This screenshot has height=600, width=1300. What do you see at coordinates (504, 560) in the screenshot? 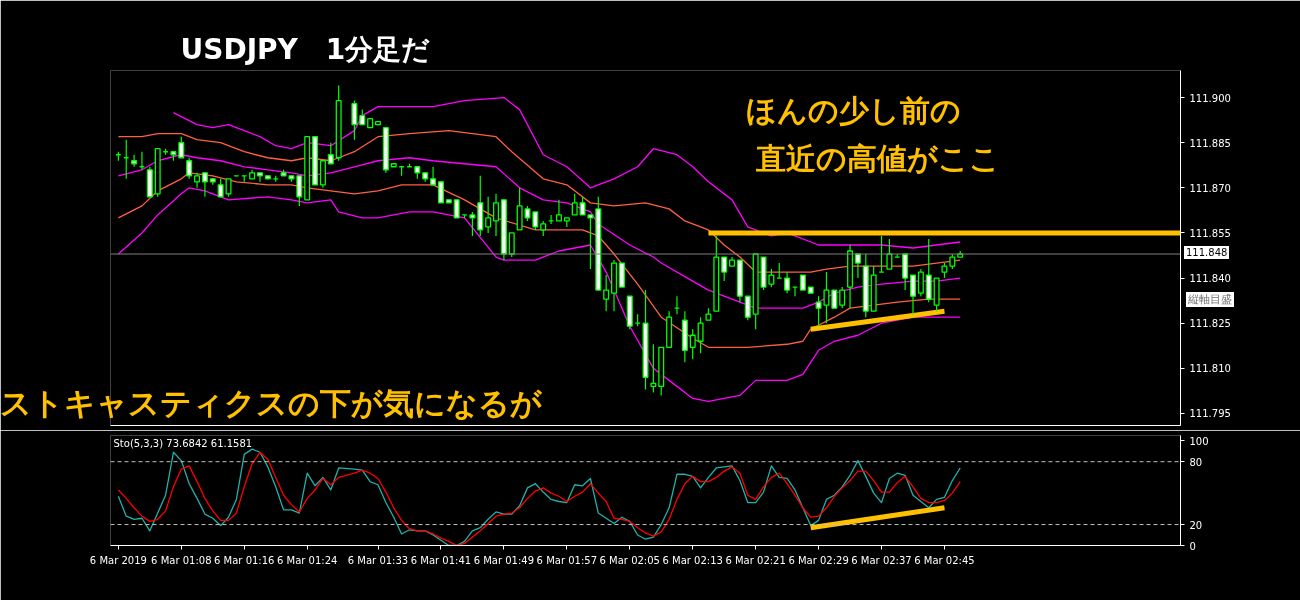
I see `x-tick-label: 6 Mar 01:49` at bounding box center [504, 560].